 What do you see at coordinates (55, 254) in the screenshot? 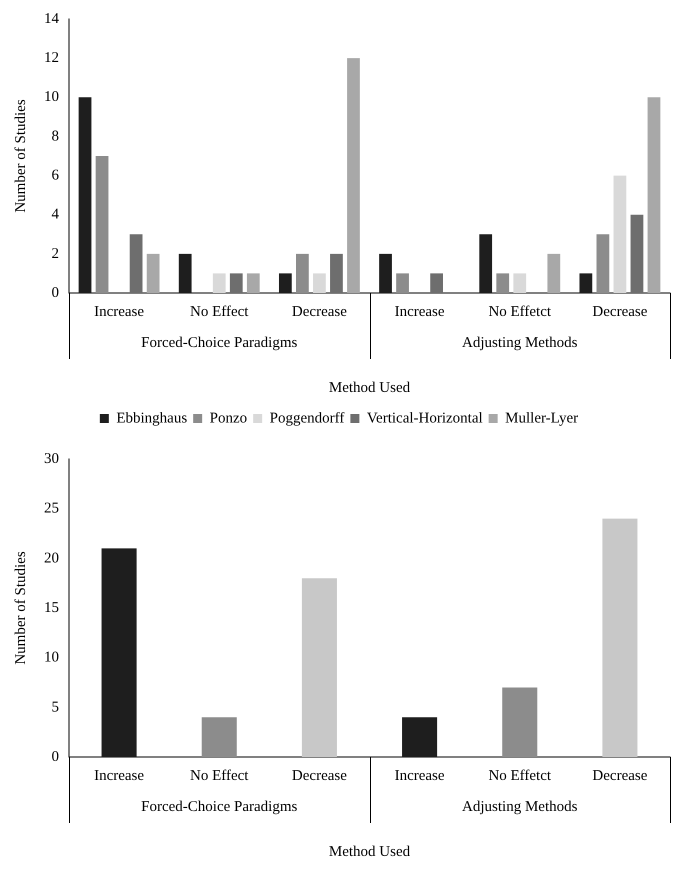
I see `y-tick-label: 2` at bounding box center [55, 254].